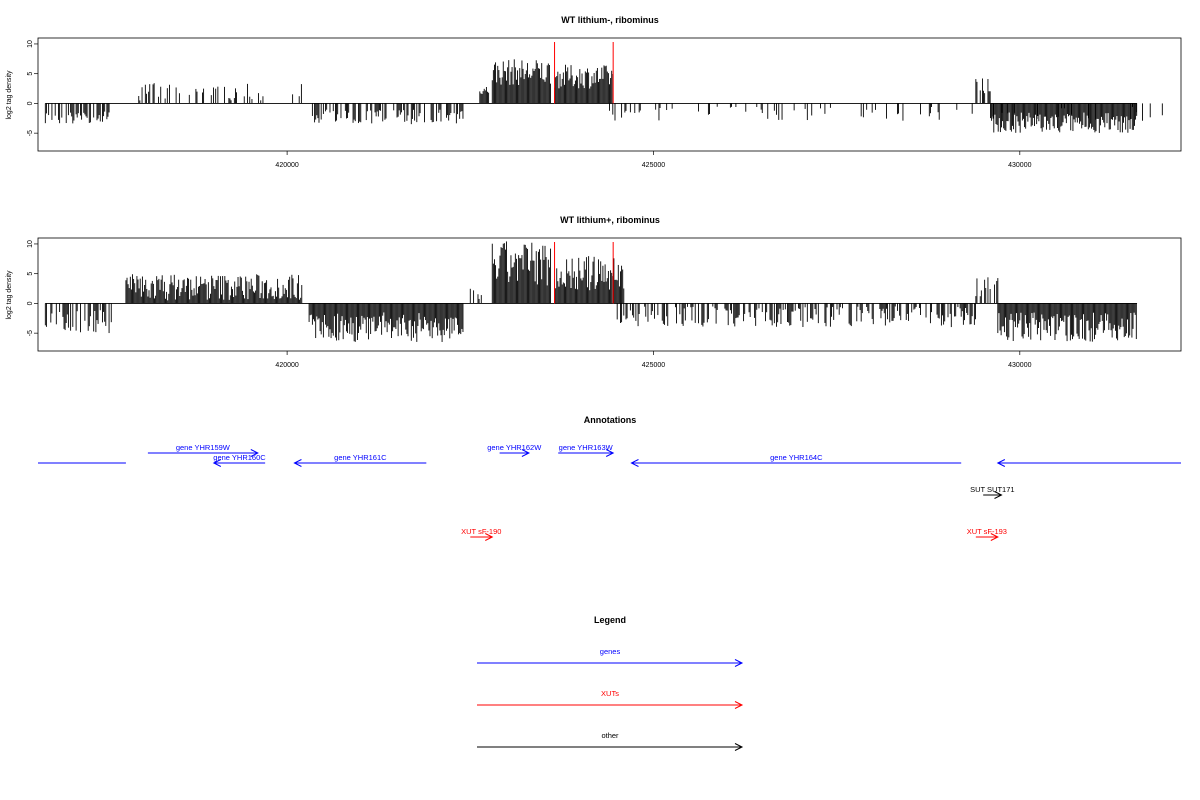  I want to click on feature-label: gene YHR161C, so click(360, 457).